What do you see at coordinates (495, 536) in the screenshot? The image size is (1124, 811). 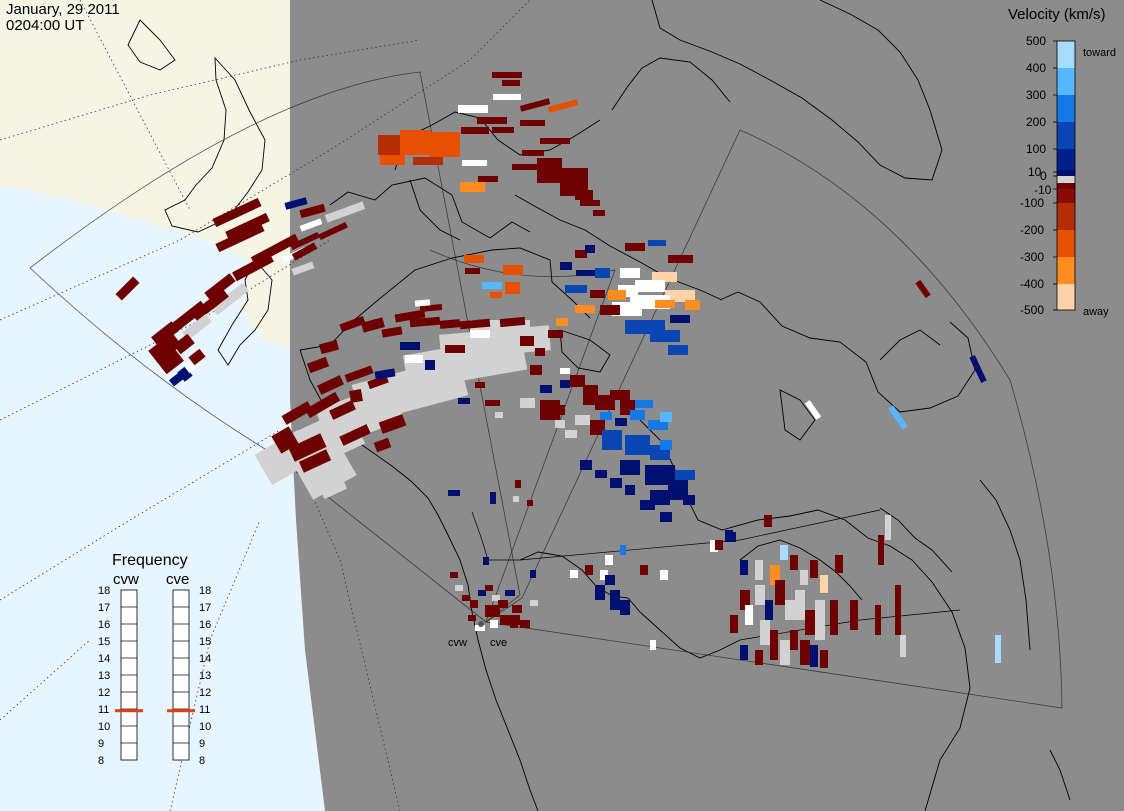 I see `boundary-line` at bounding box center [495, 536].